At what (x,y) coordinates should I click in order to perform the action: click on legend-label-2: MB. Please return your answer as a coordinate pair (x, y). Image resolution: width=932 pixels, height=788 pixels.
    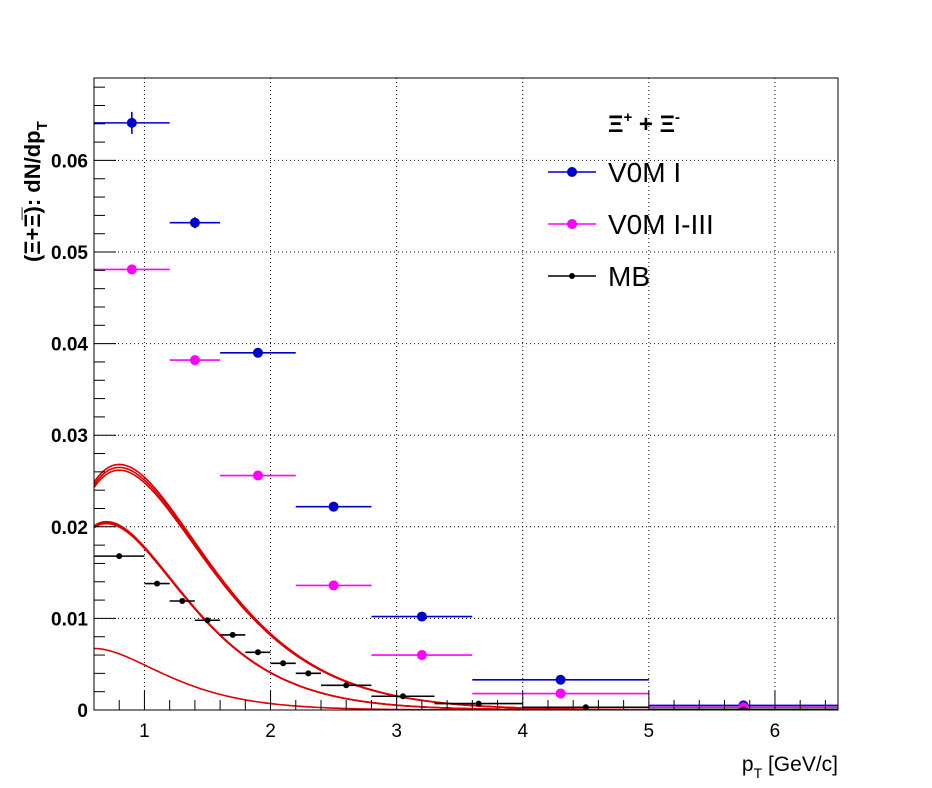
    Looking at the image, I should click on (629, 276).